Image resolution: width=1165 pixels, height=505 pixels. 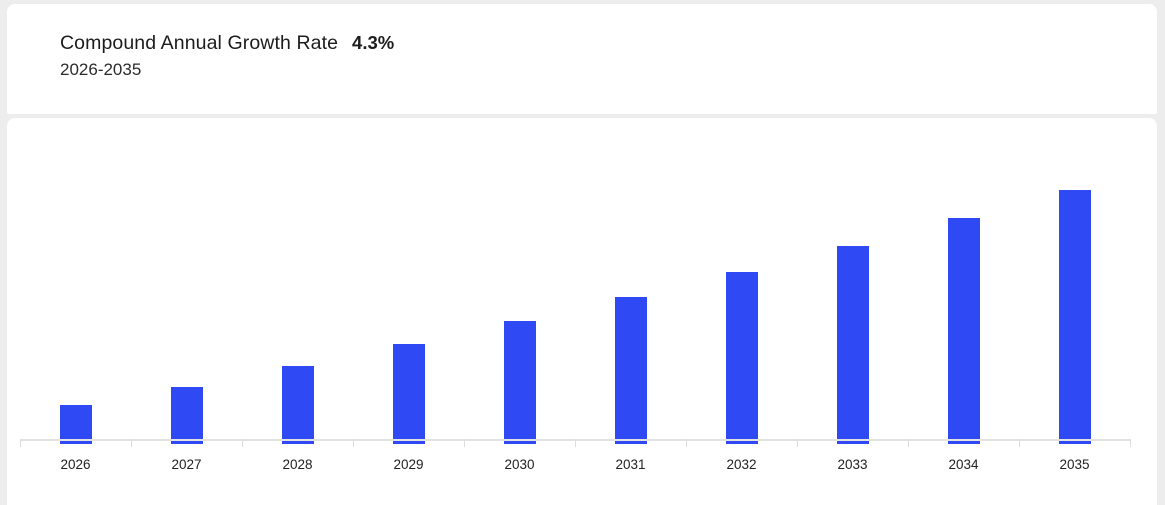 What do you see at coordinates (630, 370) in the screenshot?
I see `bar-2031` at bounding box center [630, 370].